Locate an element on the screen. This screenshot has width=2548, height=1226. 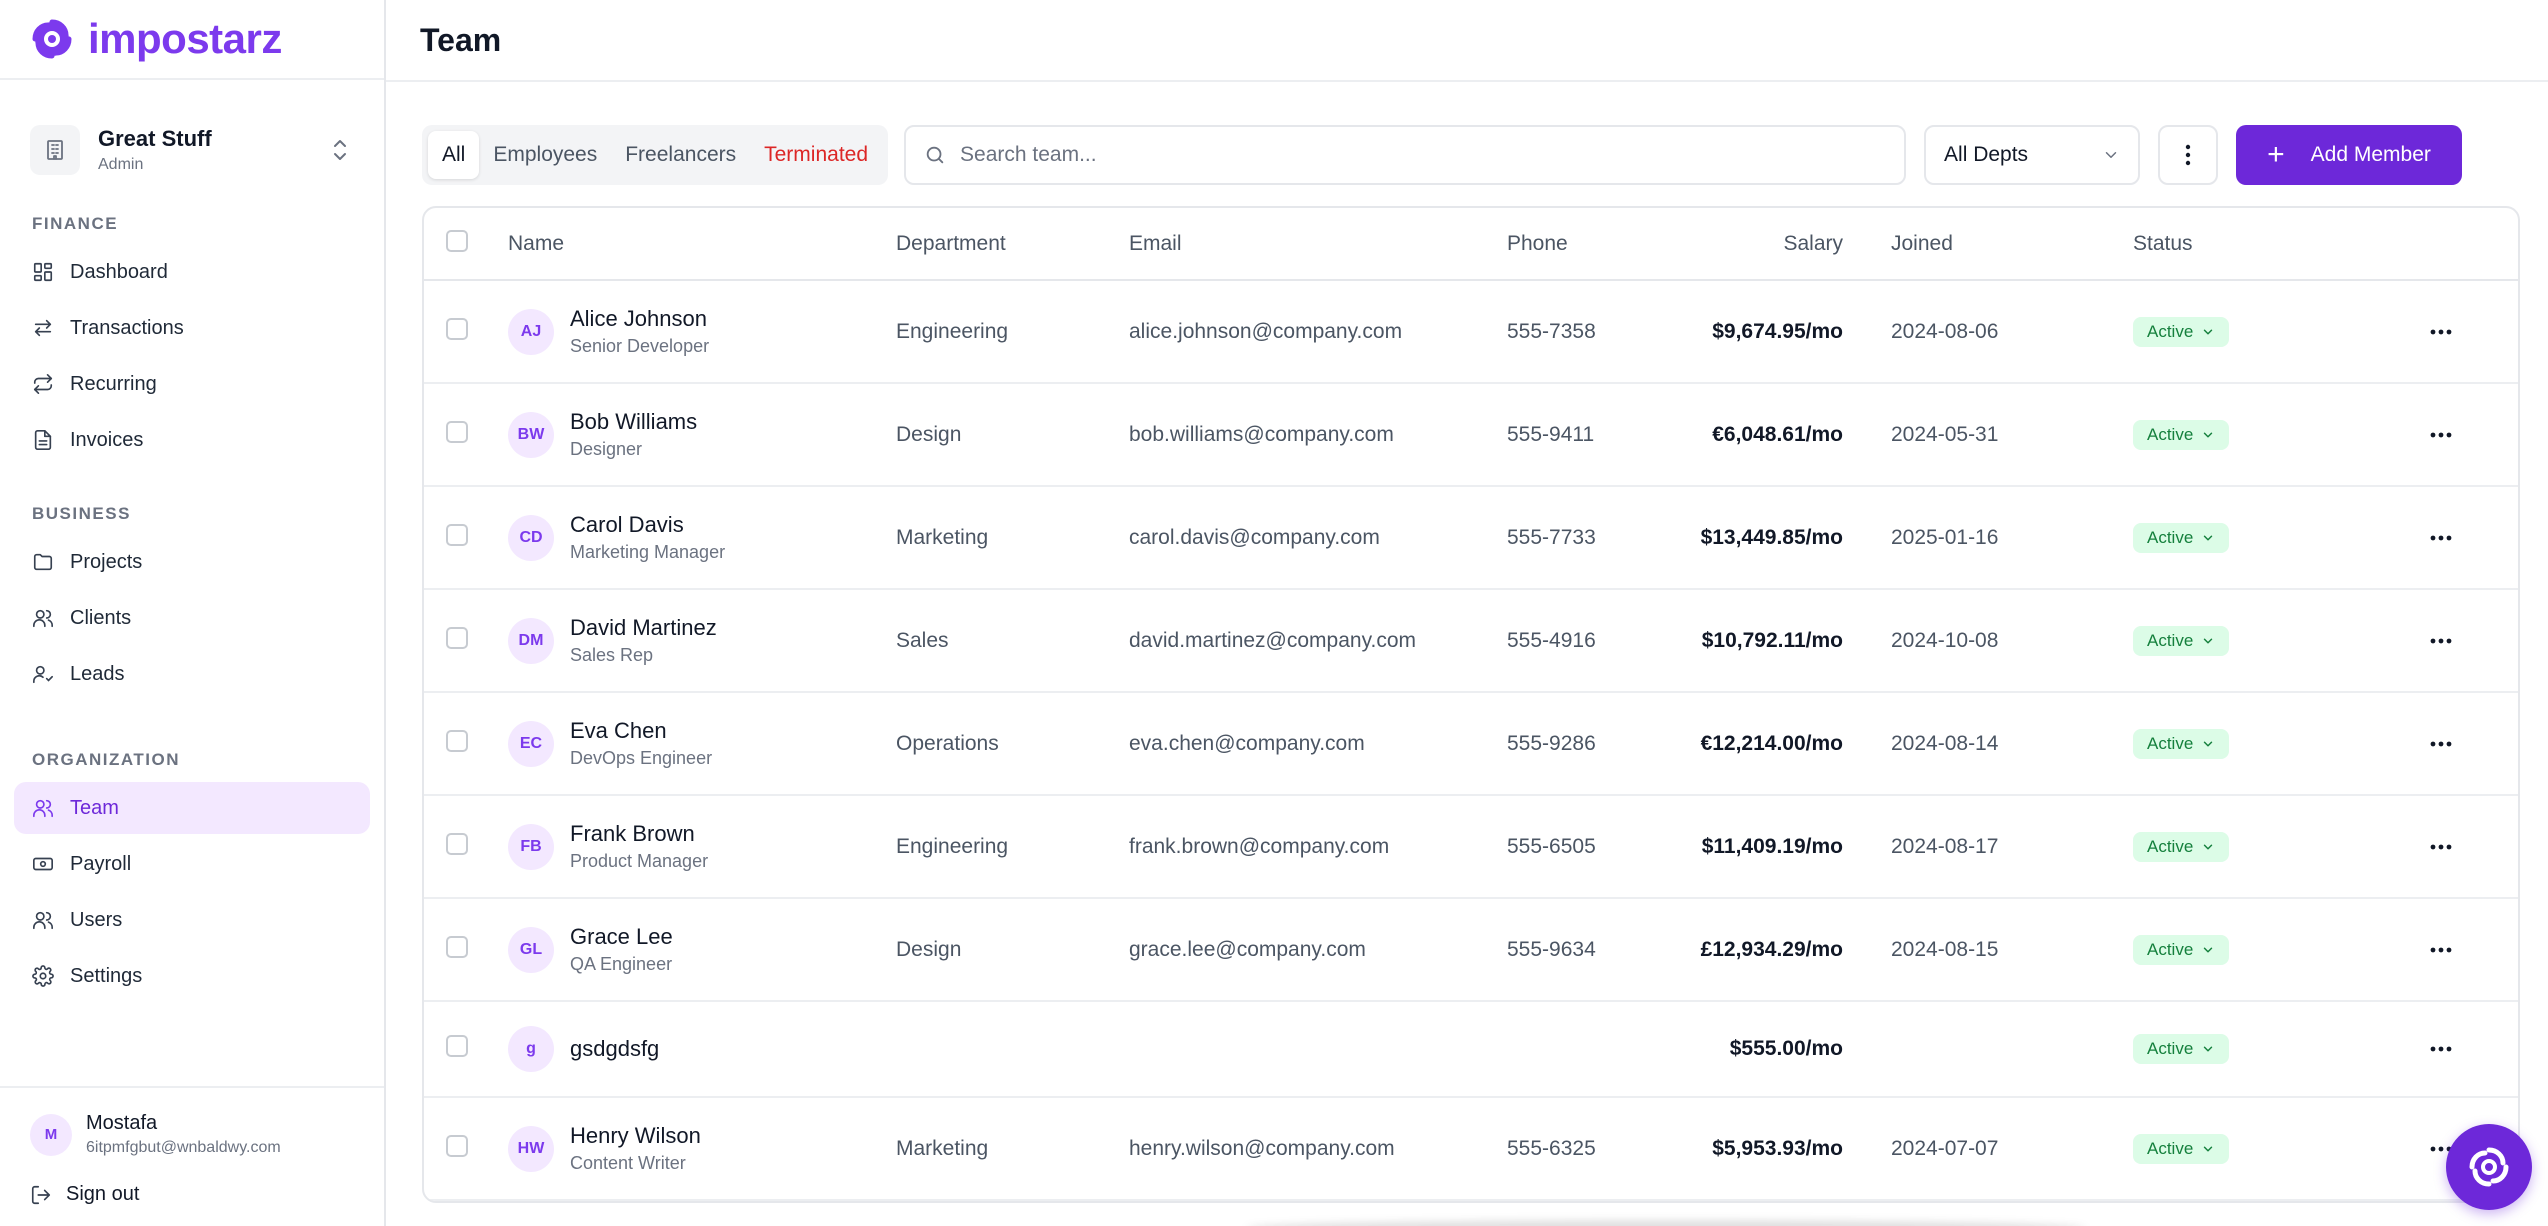
building-icon is located at coordinates (55, 150).